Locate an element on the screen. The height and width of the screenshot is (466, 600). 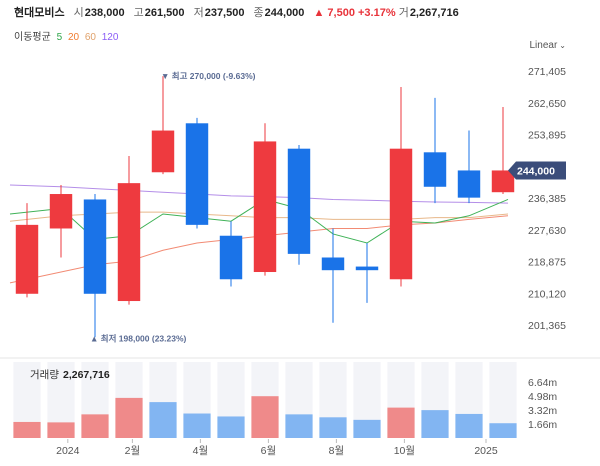
x-tick-label: 2024 is located at coordinates (68, 451).